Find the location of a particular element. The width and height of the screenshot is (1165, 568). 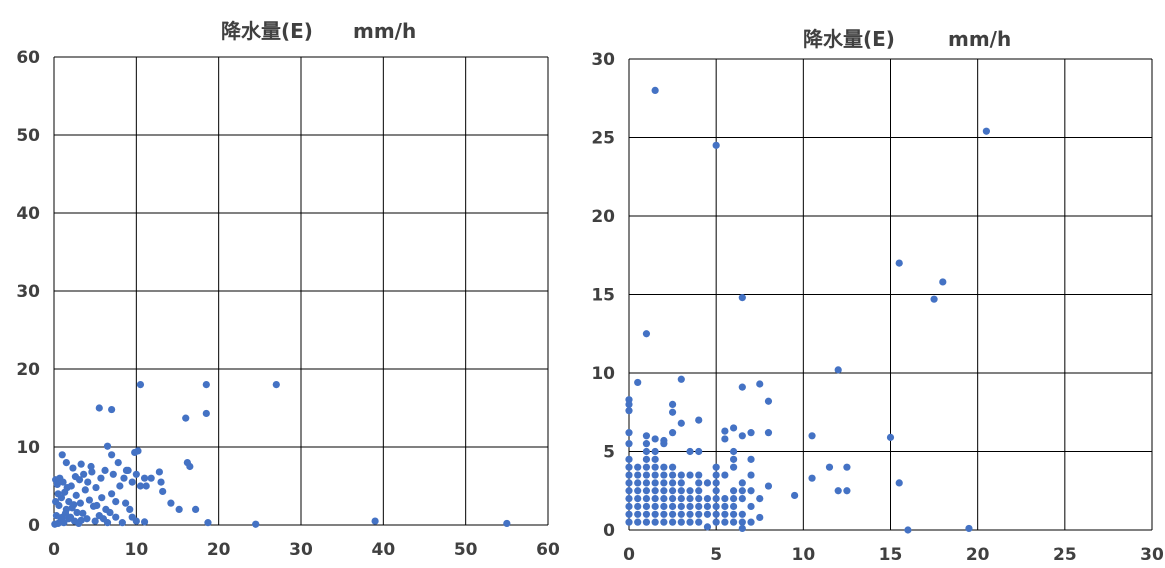

x-tick-label-left-4: 40 is located at coordinates (383, 550).